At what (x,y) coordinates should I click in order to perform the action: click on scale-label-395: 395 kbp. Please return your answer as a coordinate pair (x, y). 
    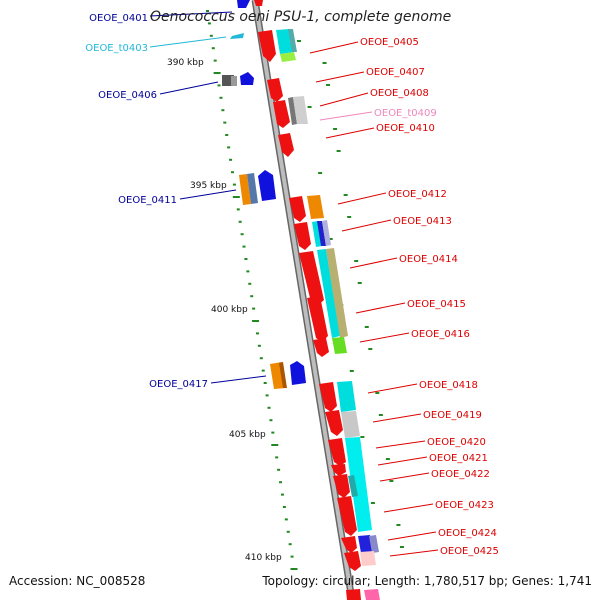
    Looking at the image, I should click on (208, 186).